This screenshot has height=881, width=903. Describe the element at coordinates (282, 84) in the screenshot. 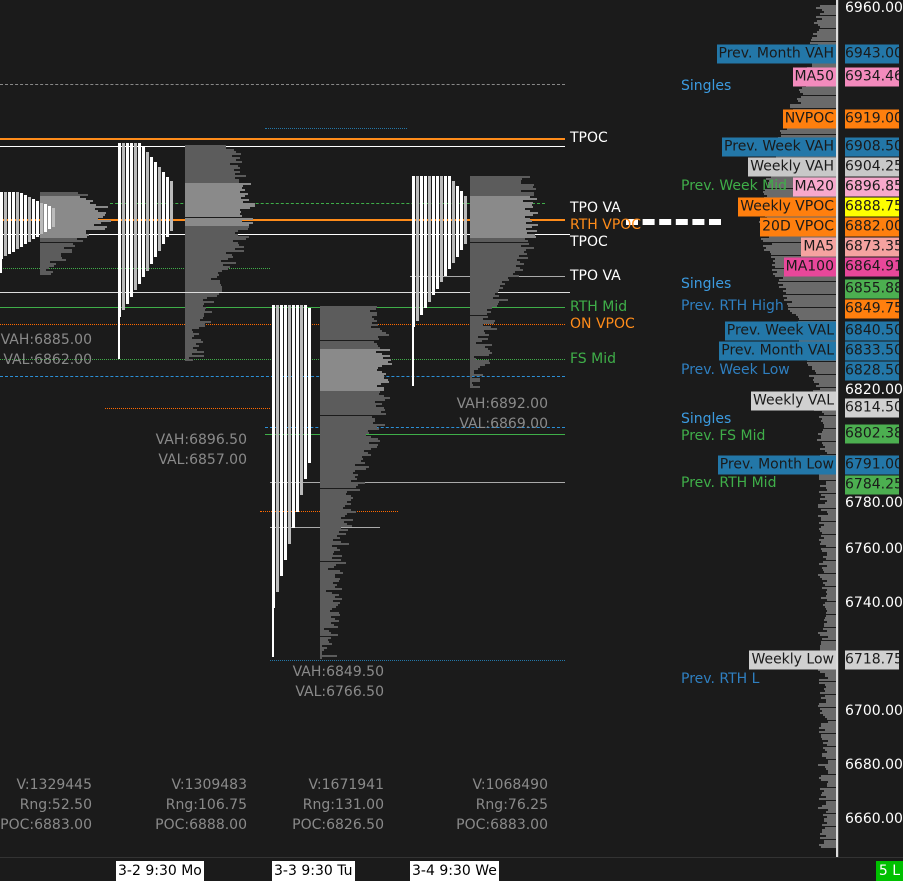

I see `level-line` at that location.